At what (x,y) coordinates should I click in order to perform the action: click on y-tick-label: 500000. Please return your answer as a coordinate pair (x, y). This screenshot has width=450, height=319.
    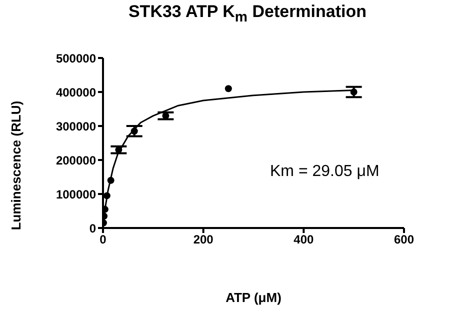
    Looking at the image, I should click on (76, 58).